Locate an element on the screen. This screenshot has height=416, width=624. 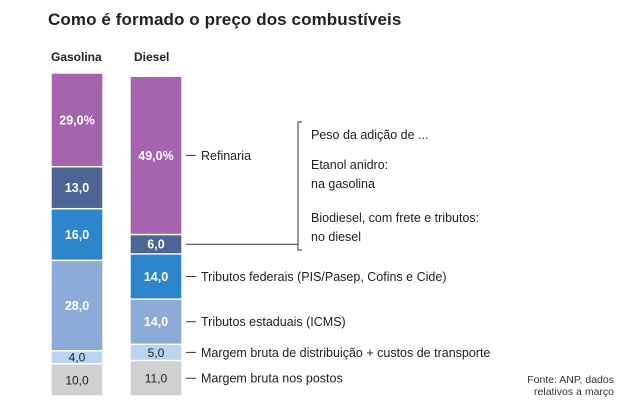
data-label-etanol-gasolina: 13,0 is located at coordinates (77, 188).